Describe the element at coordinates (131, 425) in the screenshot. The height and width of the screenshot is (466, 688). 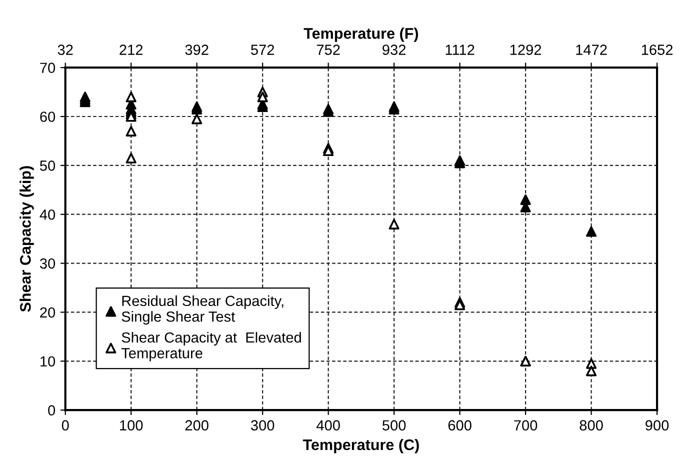
I see `x-tick-label: 100` at that location.